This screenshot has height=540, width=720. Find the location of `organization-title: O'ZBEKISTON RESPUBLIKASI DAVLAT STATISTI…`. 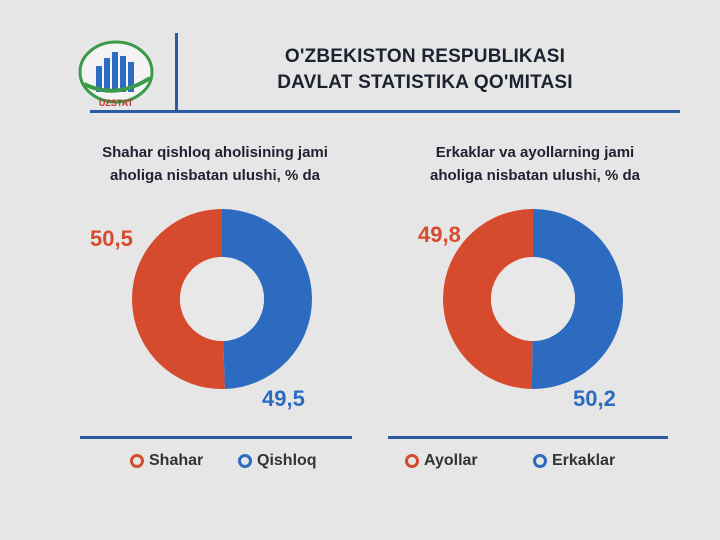

organization-title: O'ZBEKISTON RESPUBLIKASI DAVLAT STATISTI… is located at coordinates (425, 70).